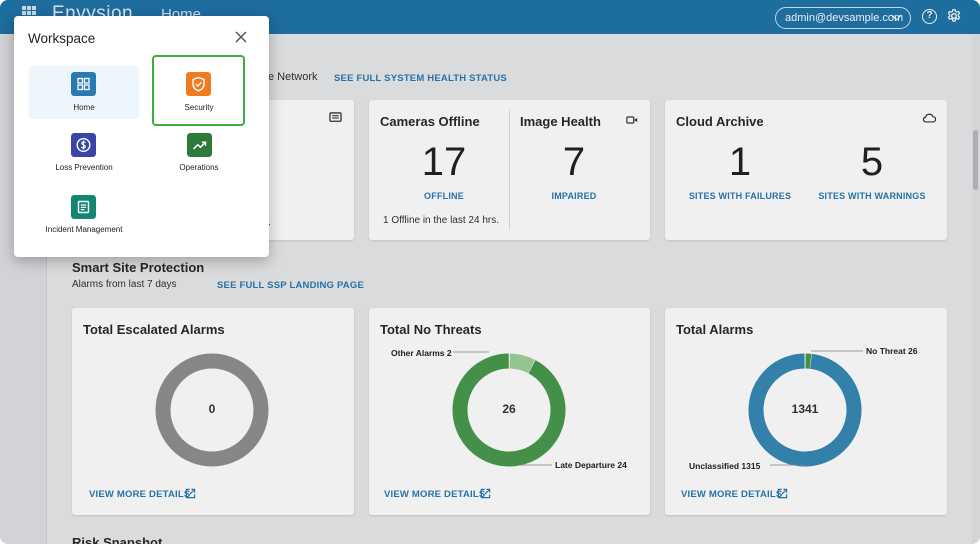  Describe the element at coordinates (269, 222) in the screenshot. I see `partial-note: .` at that location.